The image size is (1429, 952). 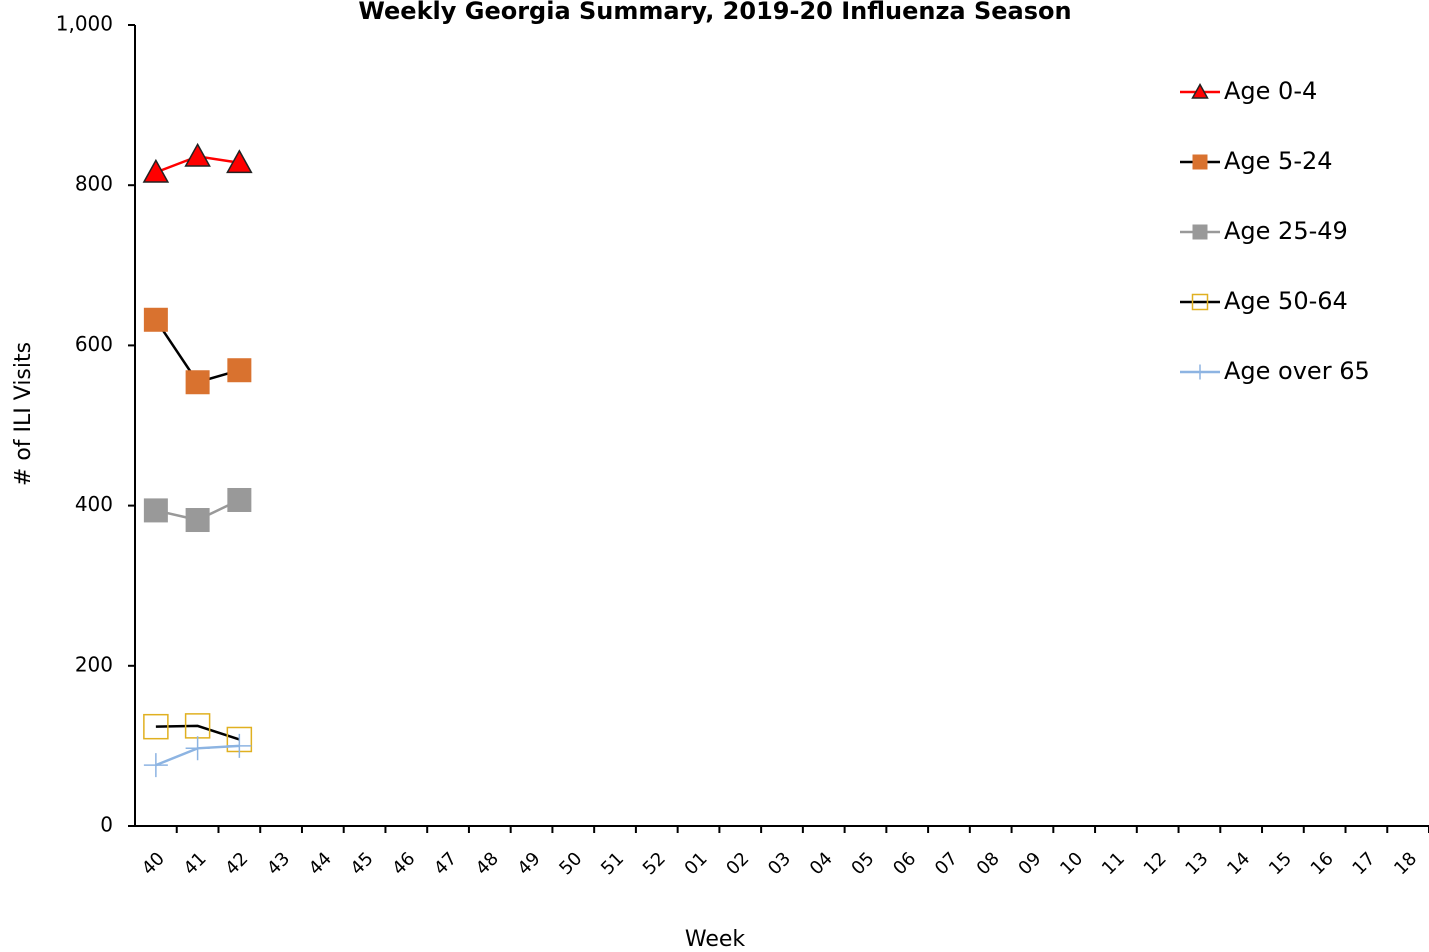 What do you see at coordinates (197, 732) in the screenshot?
I see `series-line` at bounding box center [197, 732].